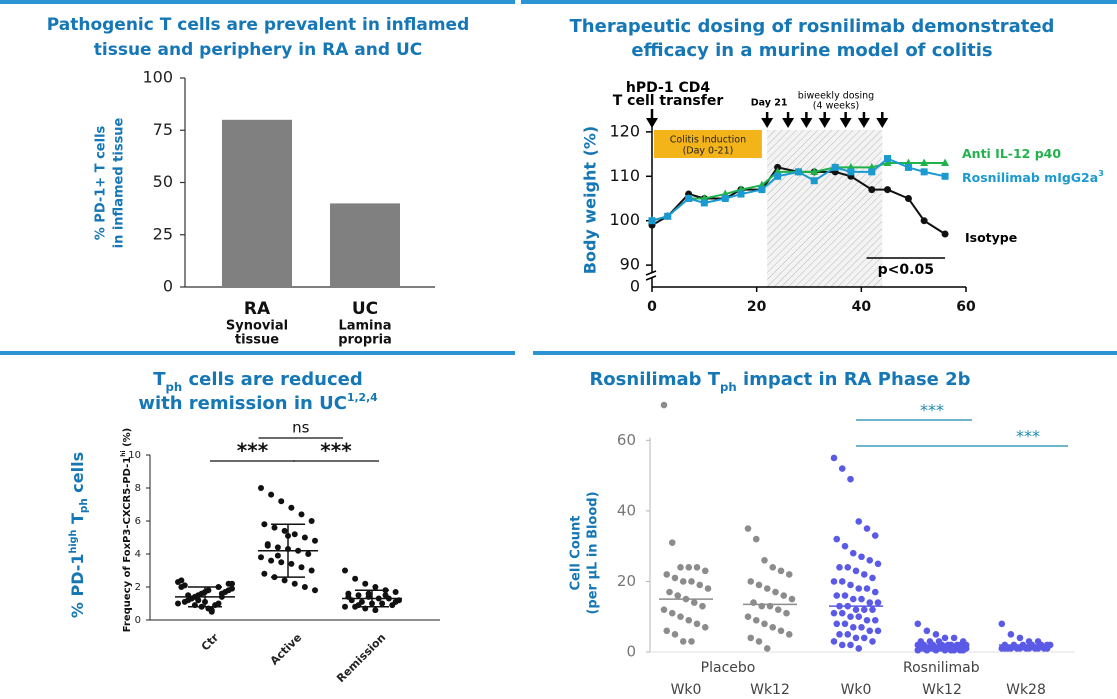 The image size is (1117, 699). I want to click on text-segment: high, so click(73, 541).